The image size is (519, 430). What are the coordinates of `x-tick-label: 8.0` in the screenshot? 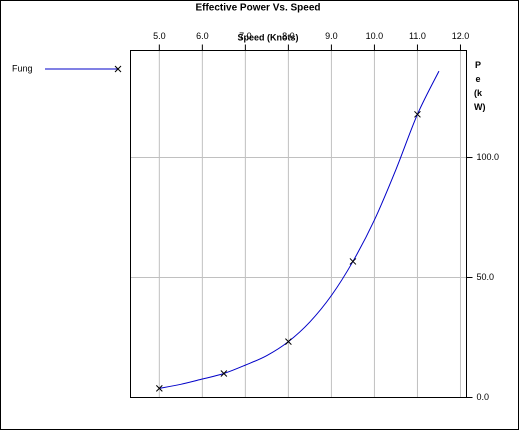 It's located at (288, 36).